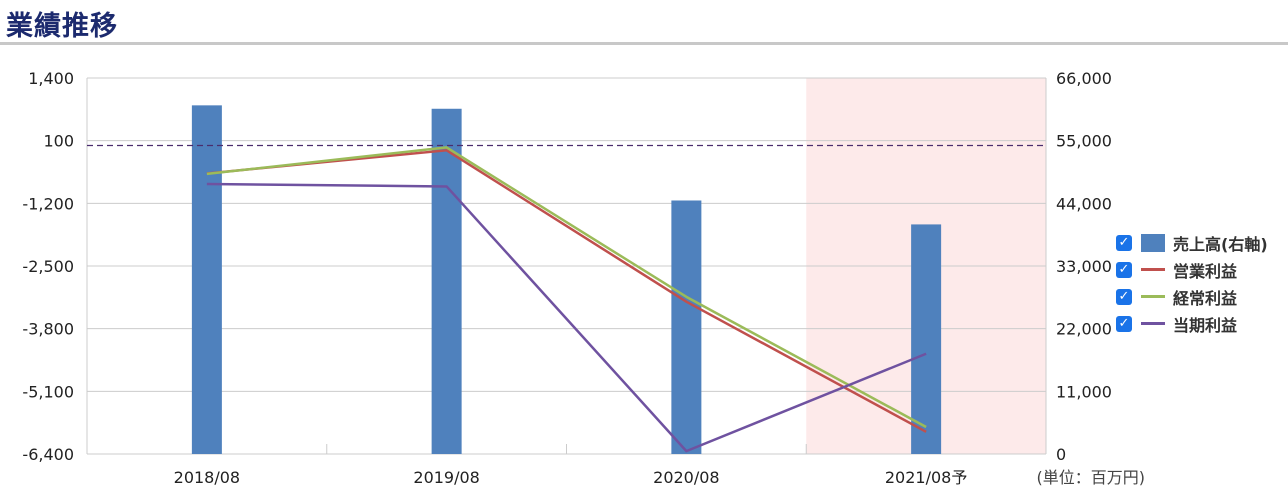 Image resolution: width=1288 pixels, height=493 pixels. What do you see at coordinates (1061, 454) in the screenshot?
I see `right-axis-tick-label: 0` at bounding box center [1061, 454].